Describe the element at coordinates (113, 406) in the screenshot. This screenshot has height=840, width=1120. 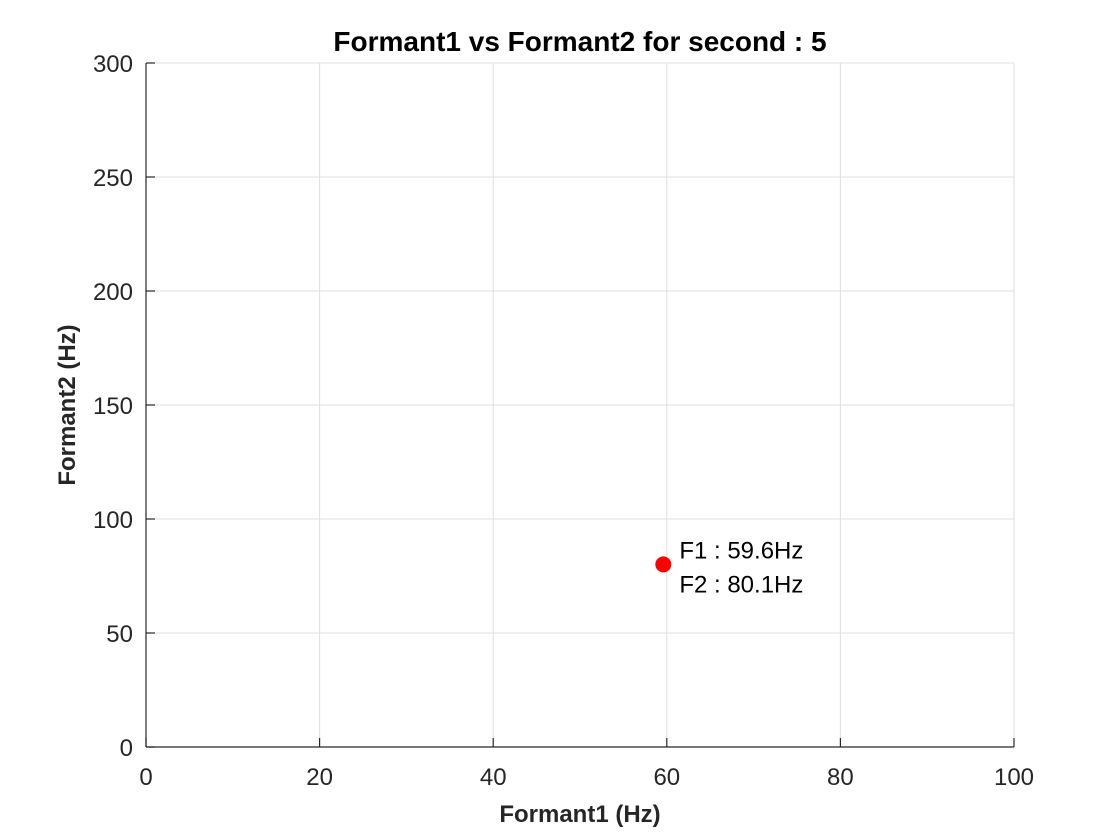
I see `y-tick-label: 150` at that location.